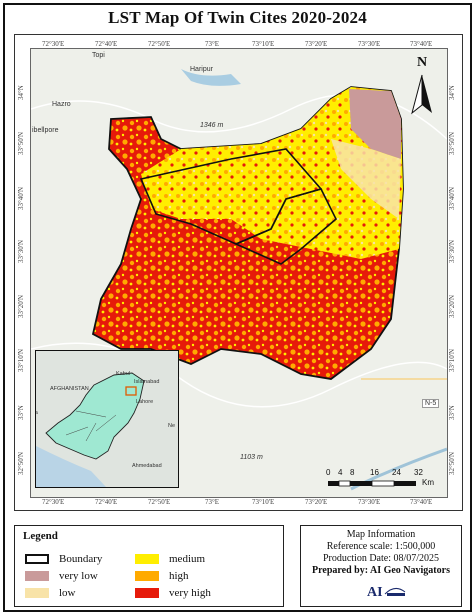 This screenshot has width=475, height=615. I want to click on inset-map-canvas, so click(107, 419).